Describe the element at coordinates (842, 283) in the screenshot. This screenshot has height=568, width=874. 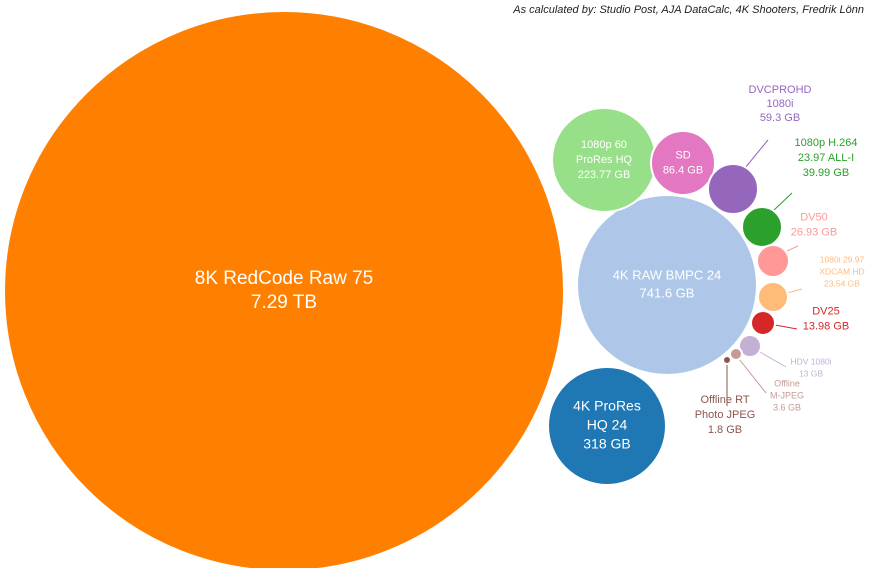
I see `xdcam-label-line-3: 23.54 GB` at that location.